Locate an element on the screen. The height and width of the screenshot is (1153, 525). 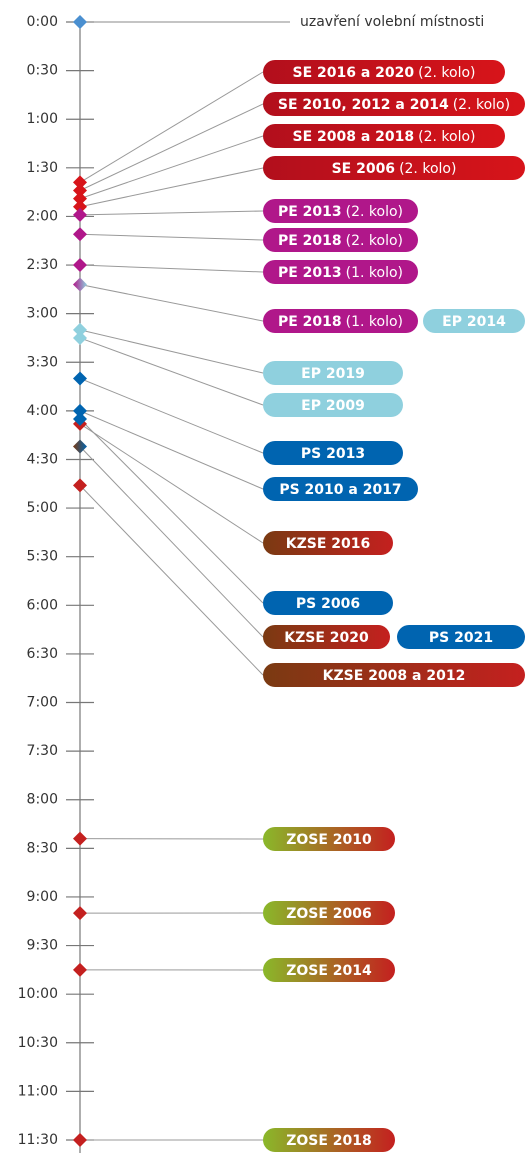
pill-label: ZOSE 2006 is located at coordinates (329, 914).